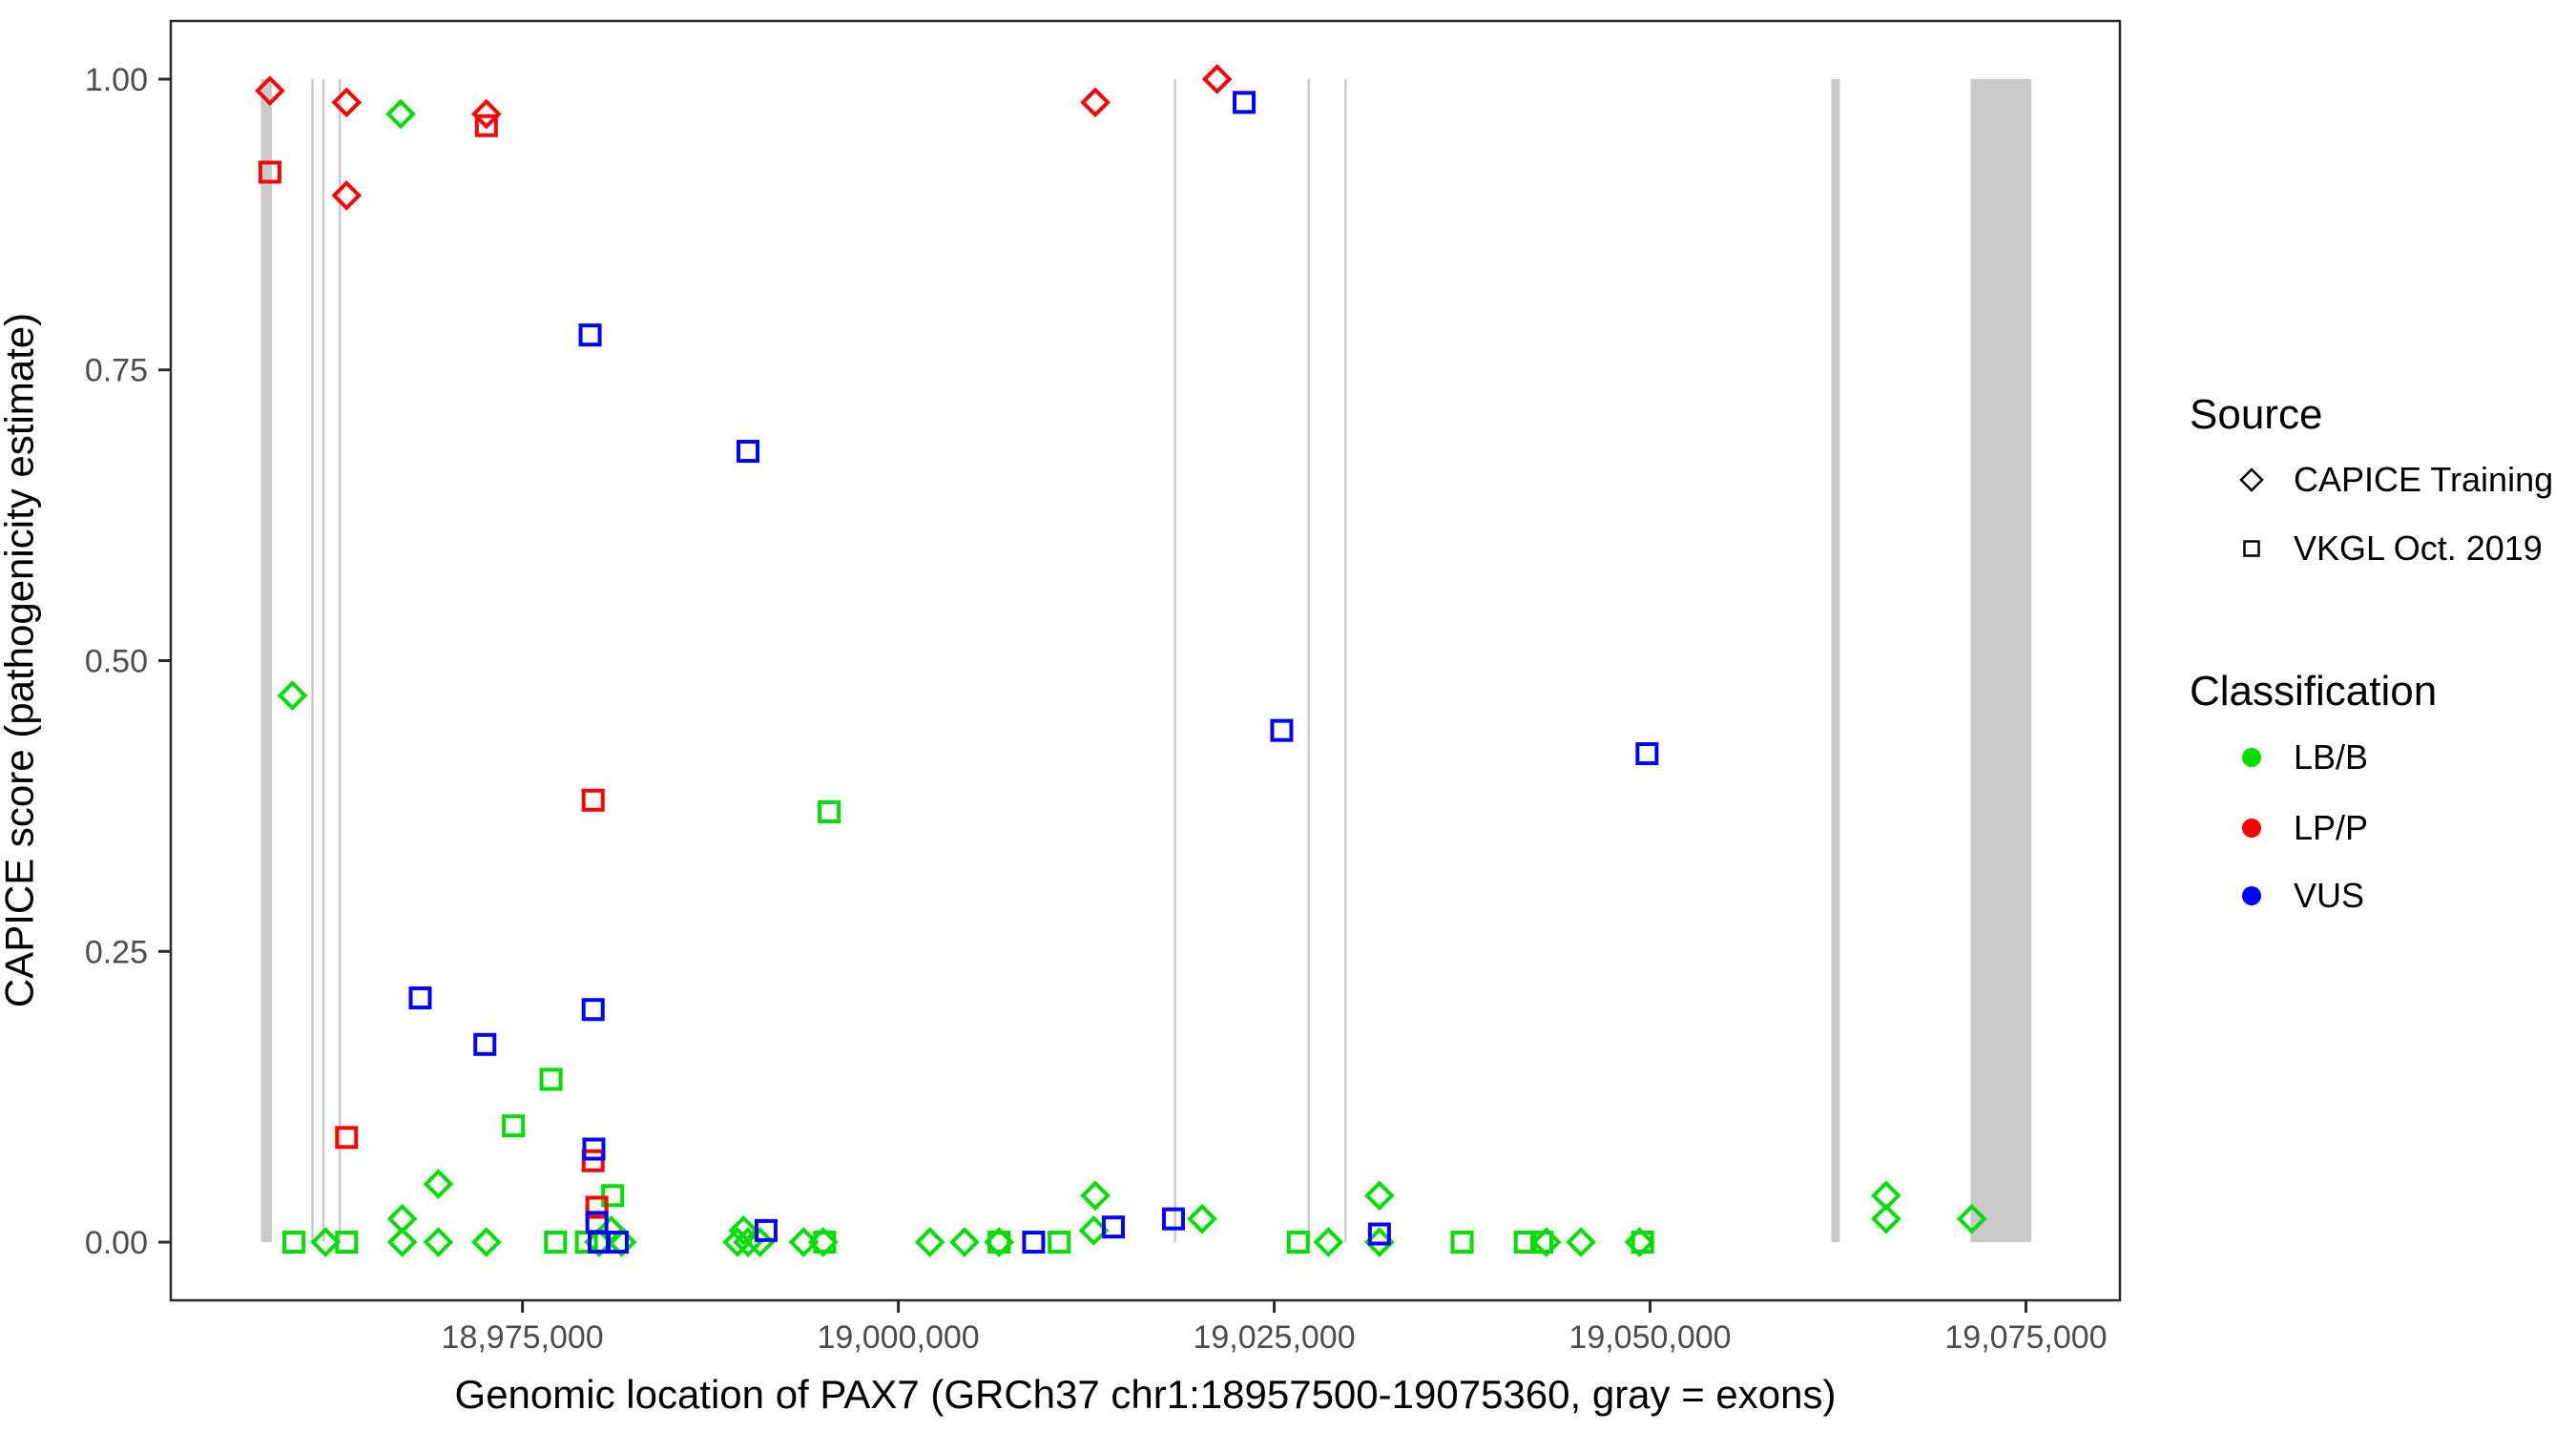 The height and width of the screenshot is (1431, 2576). What do you see at coordinates (2331, 827) in the screenshot?
I see `legend-item-label: LP/P` at bounding box center [2331, 827].